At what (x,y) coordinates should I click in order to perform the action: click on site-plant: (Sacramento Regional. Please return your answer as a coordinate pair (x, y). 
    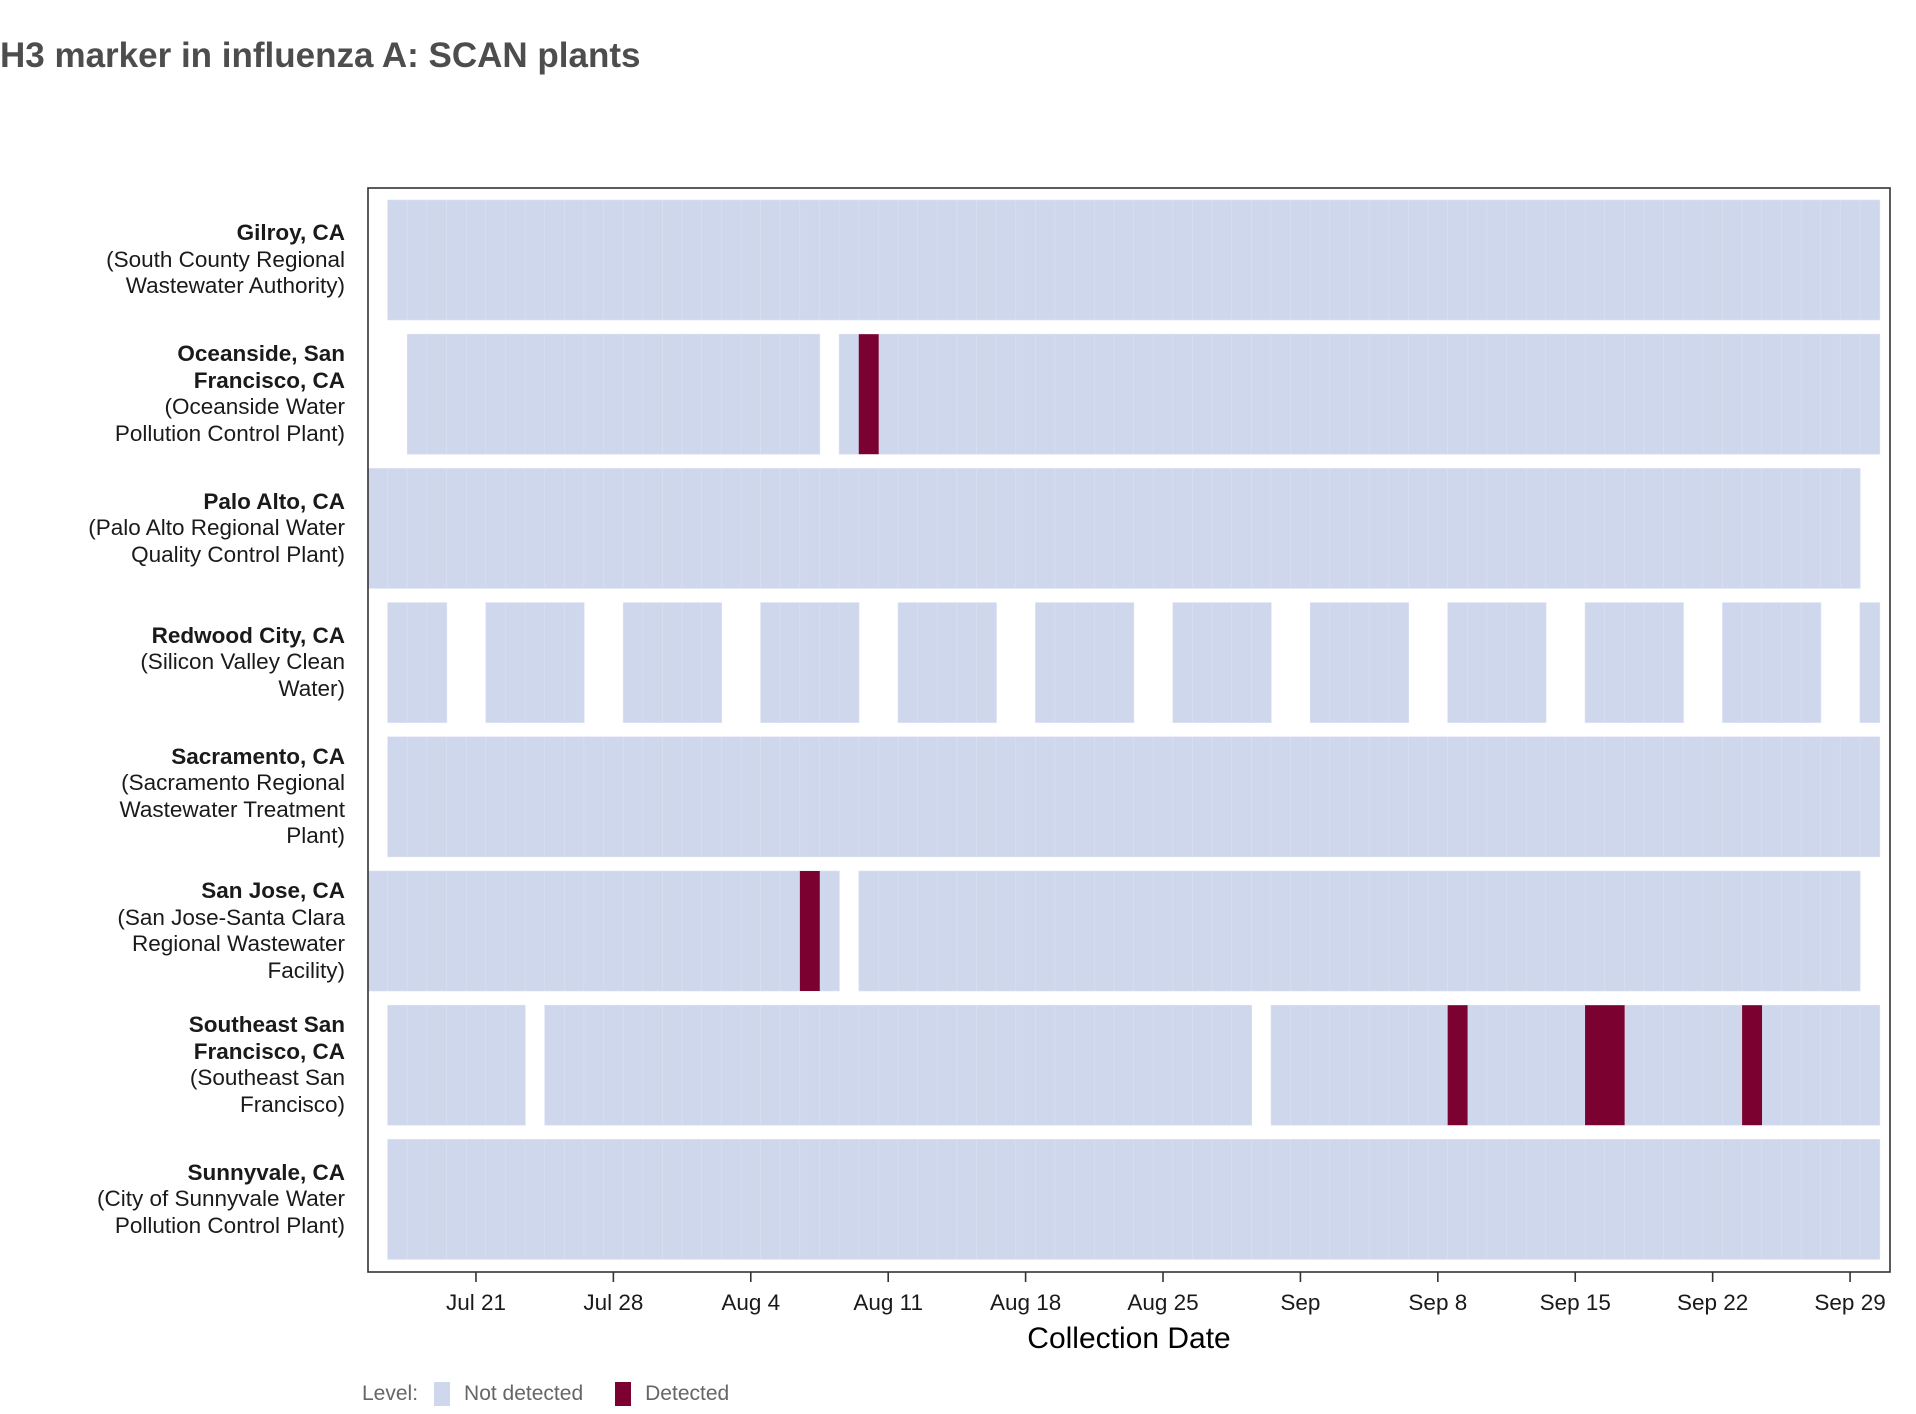
    Looking at the image, I should click on (233, 783).